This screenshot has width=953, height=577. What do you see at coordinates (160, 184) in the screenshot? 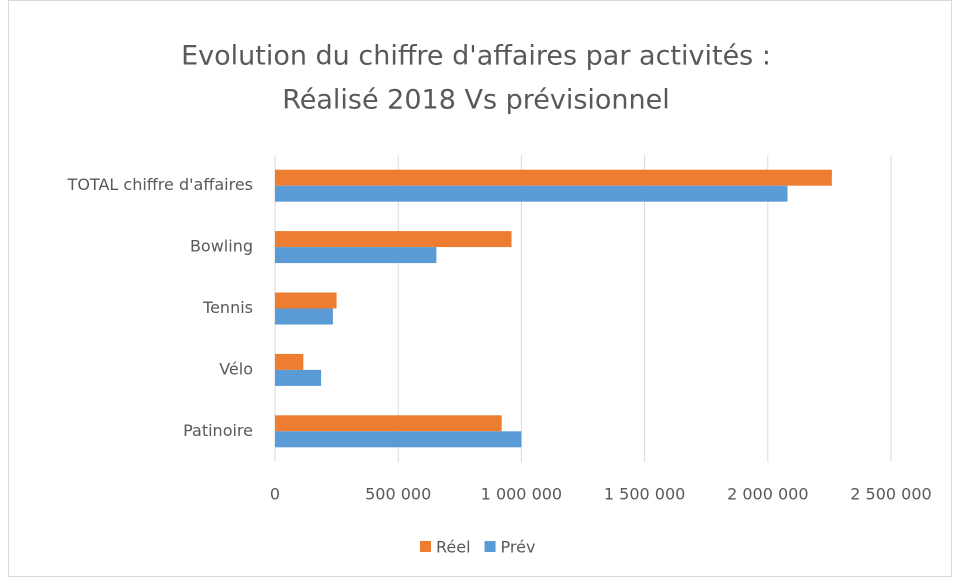
I see `y-tick-label: TOTAL chiffre d'affaires` at bounding box center [160, 184].